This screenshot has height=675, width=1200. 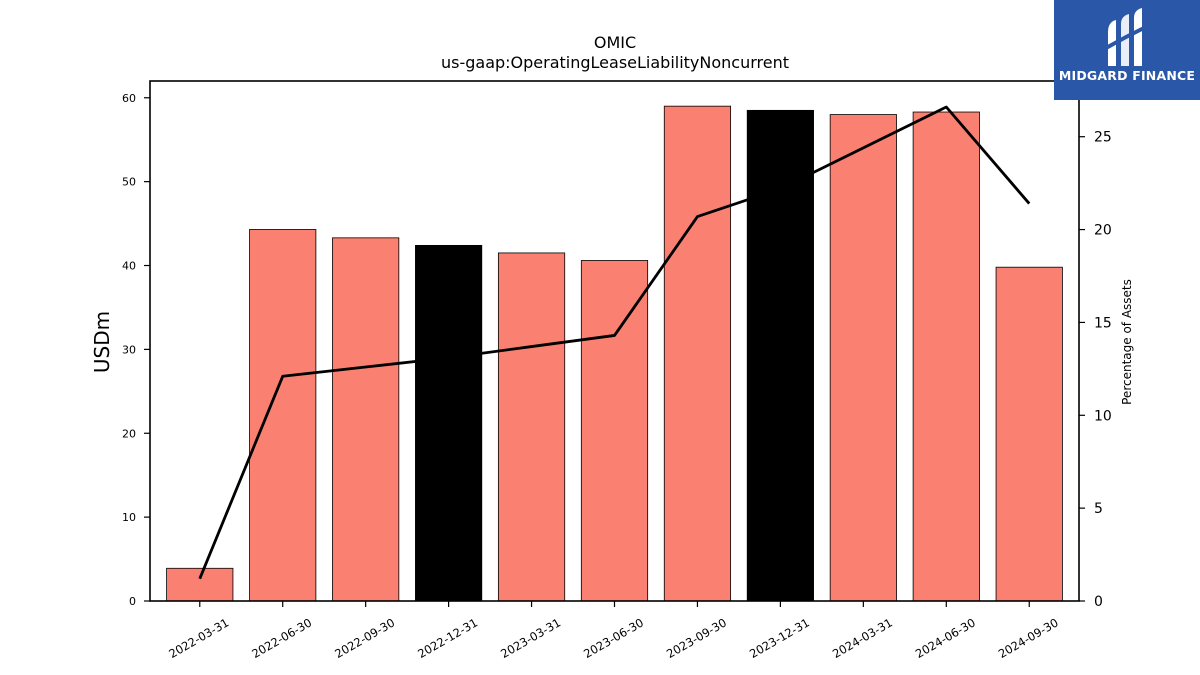 What do you see at coordinates (862, 638) in the screenshot?
I see `x-tick-label: 2024-03-31` at bounding box center [862, 638].